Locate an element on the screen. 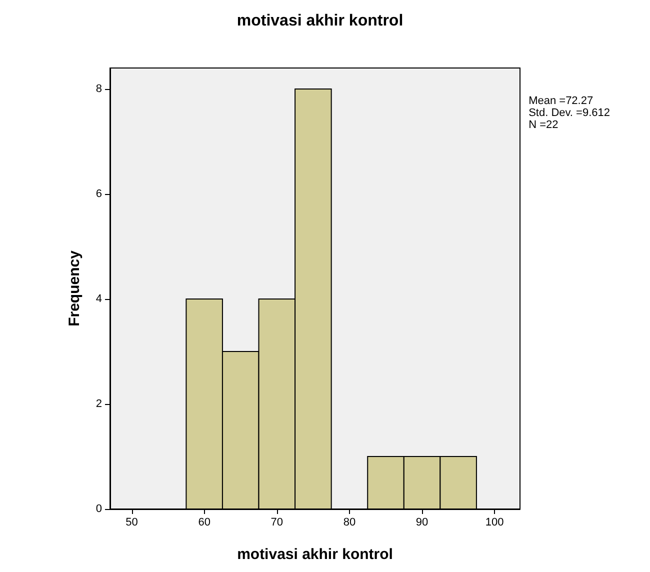 Image resolution: width=650 pixels, height=572 pixels. y-tick-label: 4 is located at coordinates (99, 299).